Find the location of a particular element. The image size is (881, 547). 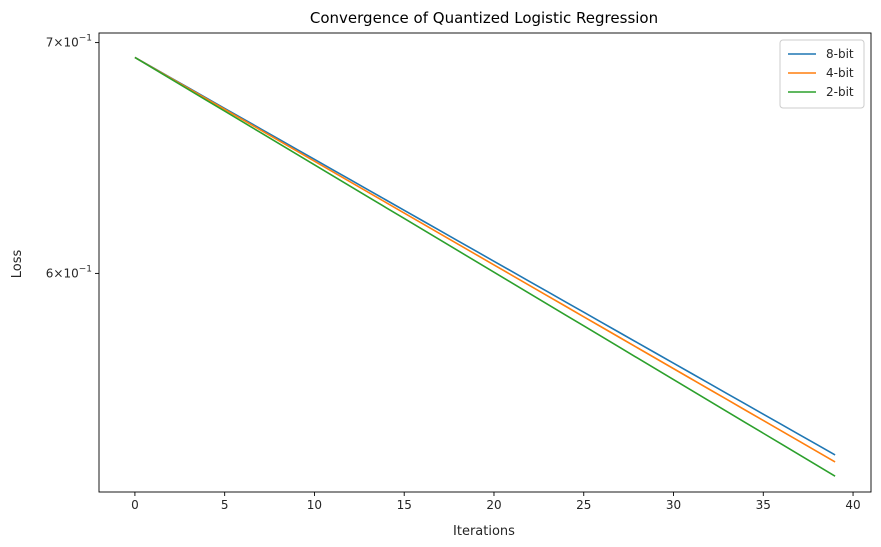

legend-label-4-bit: 4-bit is located at coordinates (840, 73).